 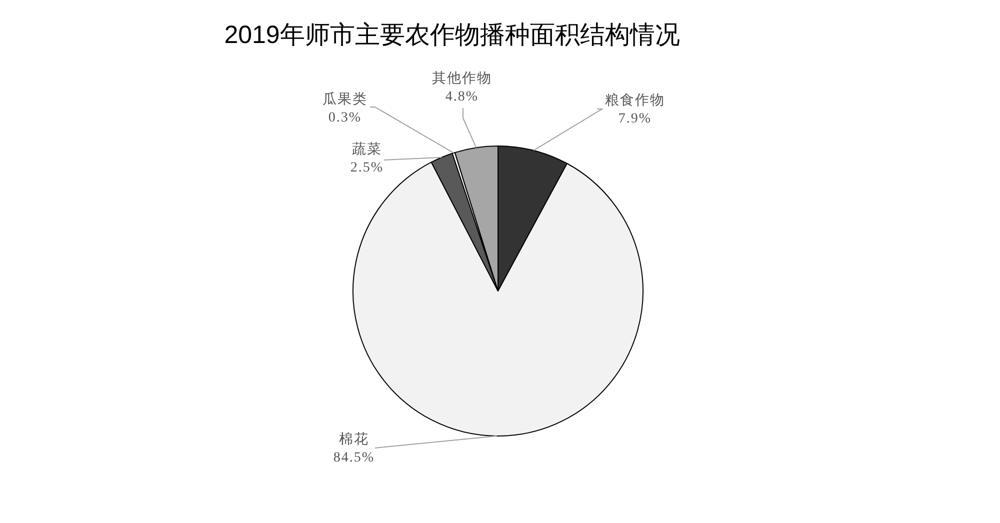 I want to click on data-label: 0.3%, so click(x=345, y=118).